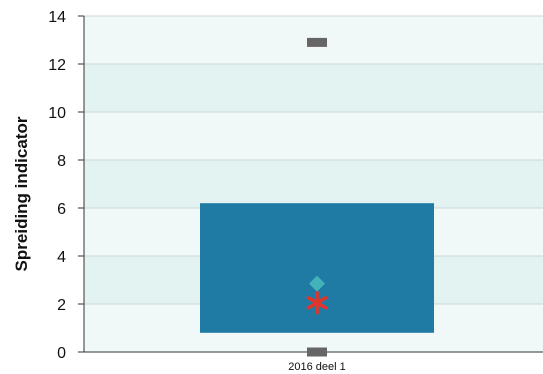 The image size is (543, 374). I want to click on x-category-labels: 2016 deel 1, so click(317, 367).